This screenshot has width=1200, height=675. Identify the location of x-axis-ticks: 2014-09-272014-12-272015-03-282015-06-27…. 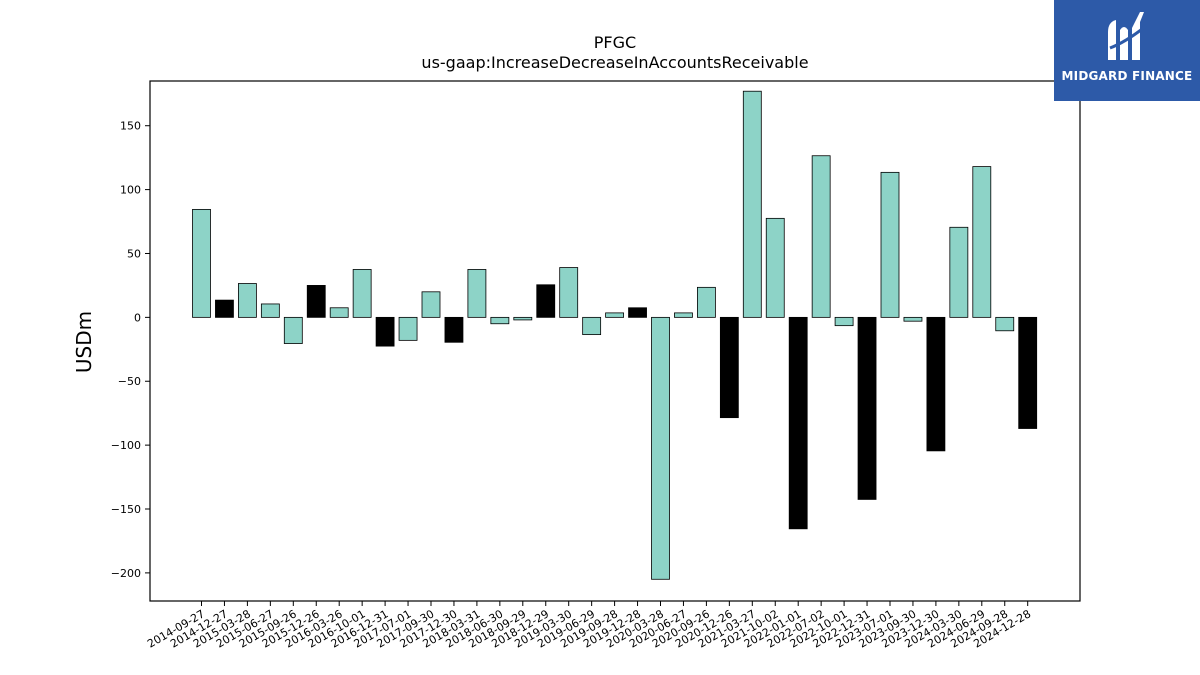
(589, 626).